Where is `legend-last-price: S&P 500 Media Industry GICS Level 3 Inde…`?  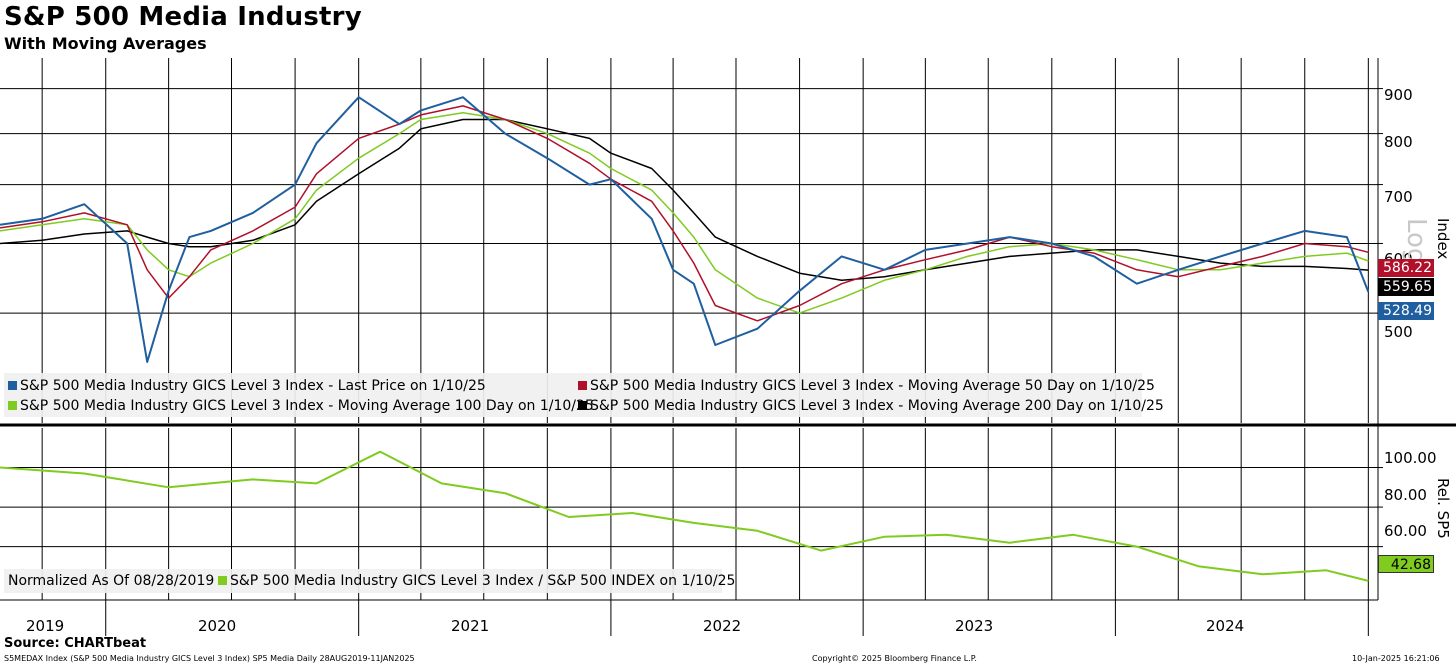
legend-last-price: S&P 500 Media Industry GICS Level 3 Inde… is located at coordinates (247, 386).